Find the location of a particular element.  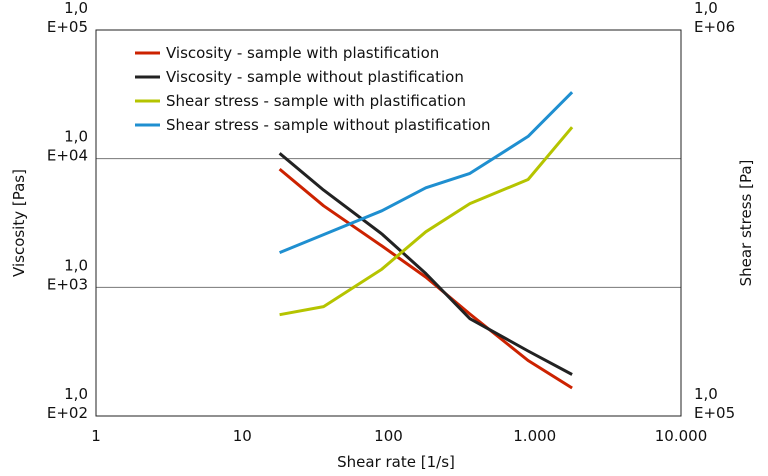

x-axis-ticks: 1 10 100 1.000 10.000 is located at coordinates (399, 436).